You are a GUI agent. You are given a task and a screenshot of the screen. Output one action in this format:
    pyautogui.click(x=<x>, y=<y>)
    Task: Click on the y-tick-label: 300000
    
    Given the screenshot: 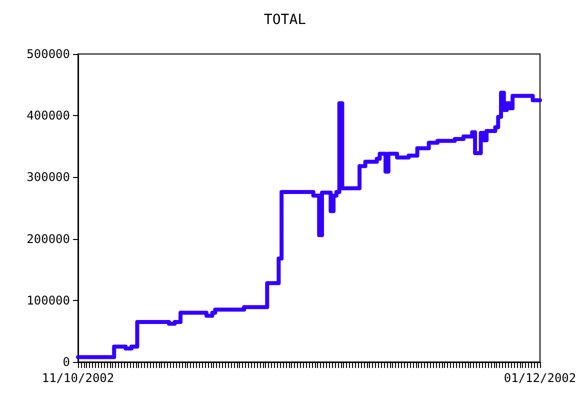 What is the action you would take?
    pyautogui.click(x=48, y=177)
    